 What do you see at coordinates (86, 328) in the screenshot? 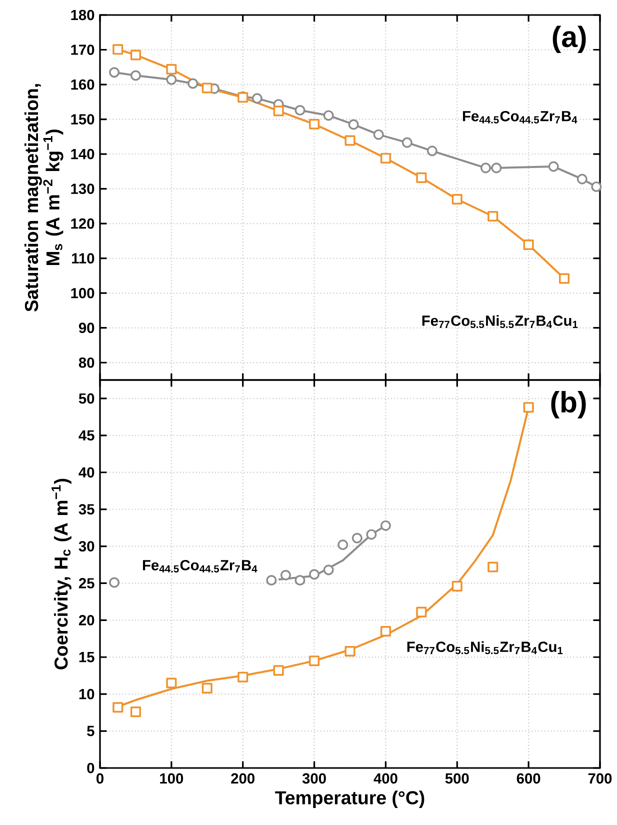
I see `y-tick-label: 90` at bounding box center [86, 328].